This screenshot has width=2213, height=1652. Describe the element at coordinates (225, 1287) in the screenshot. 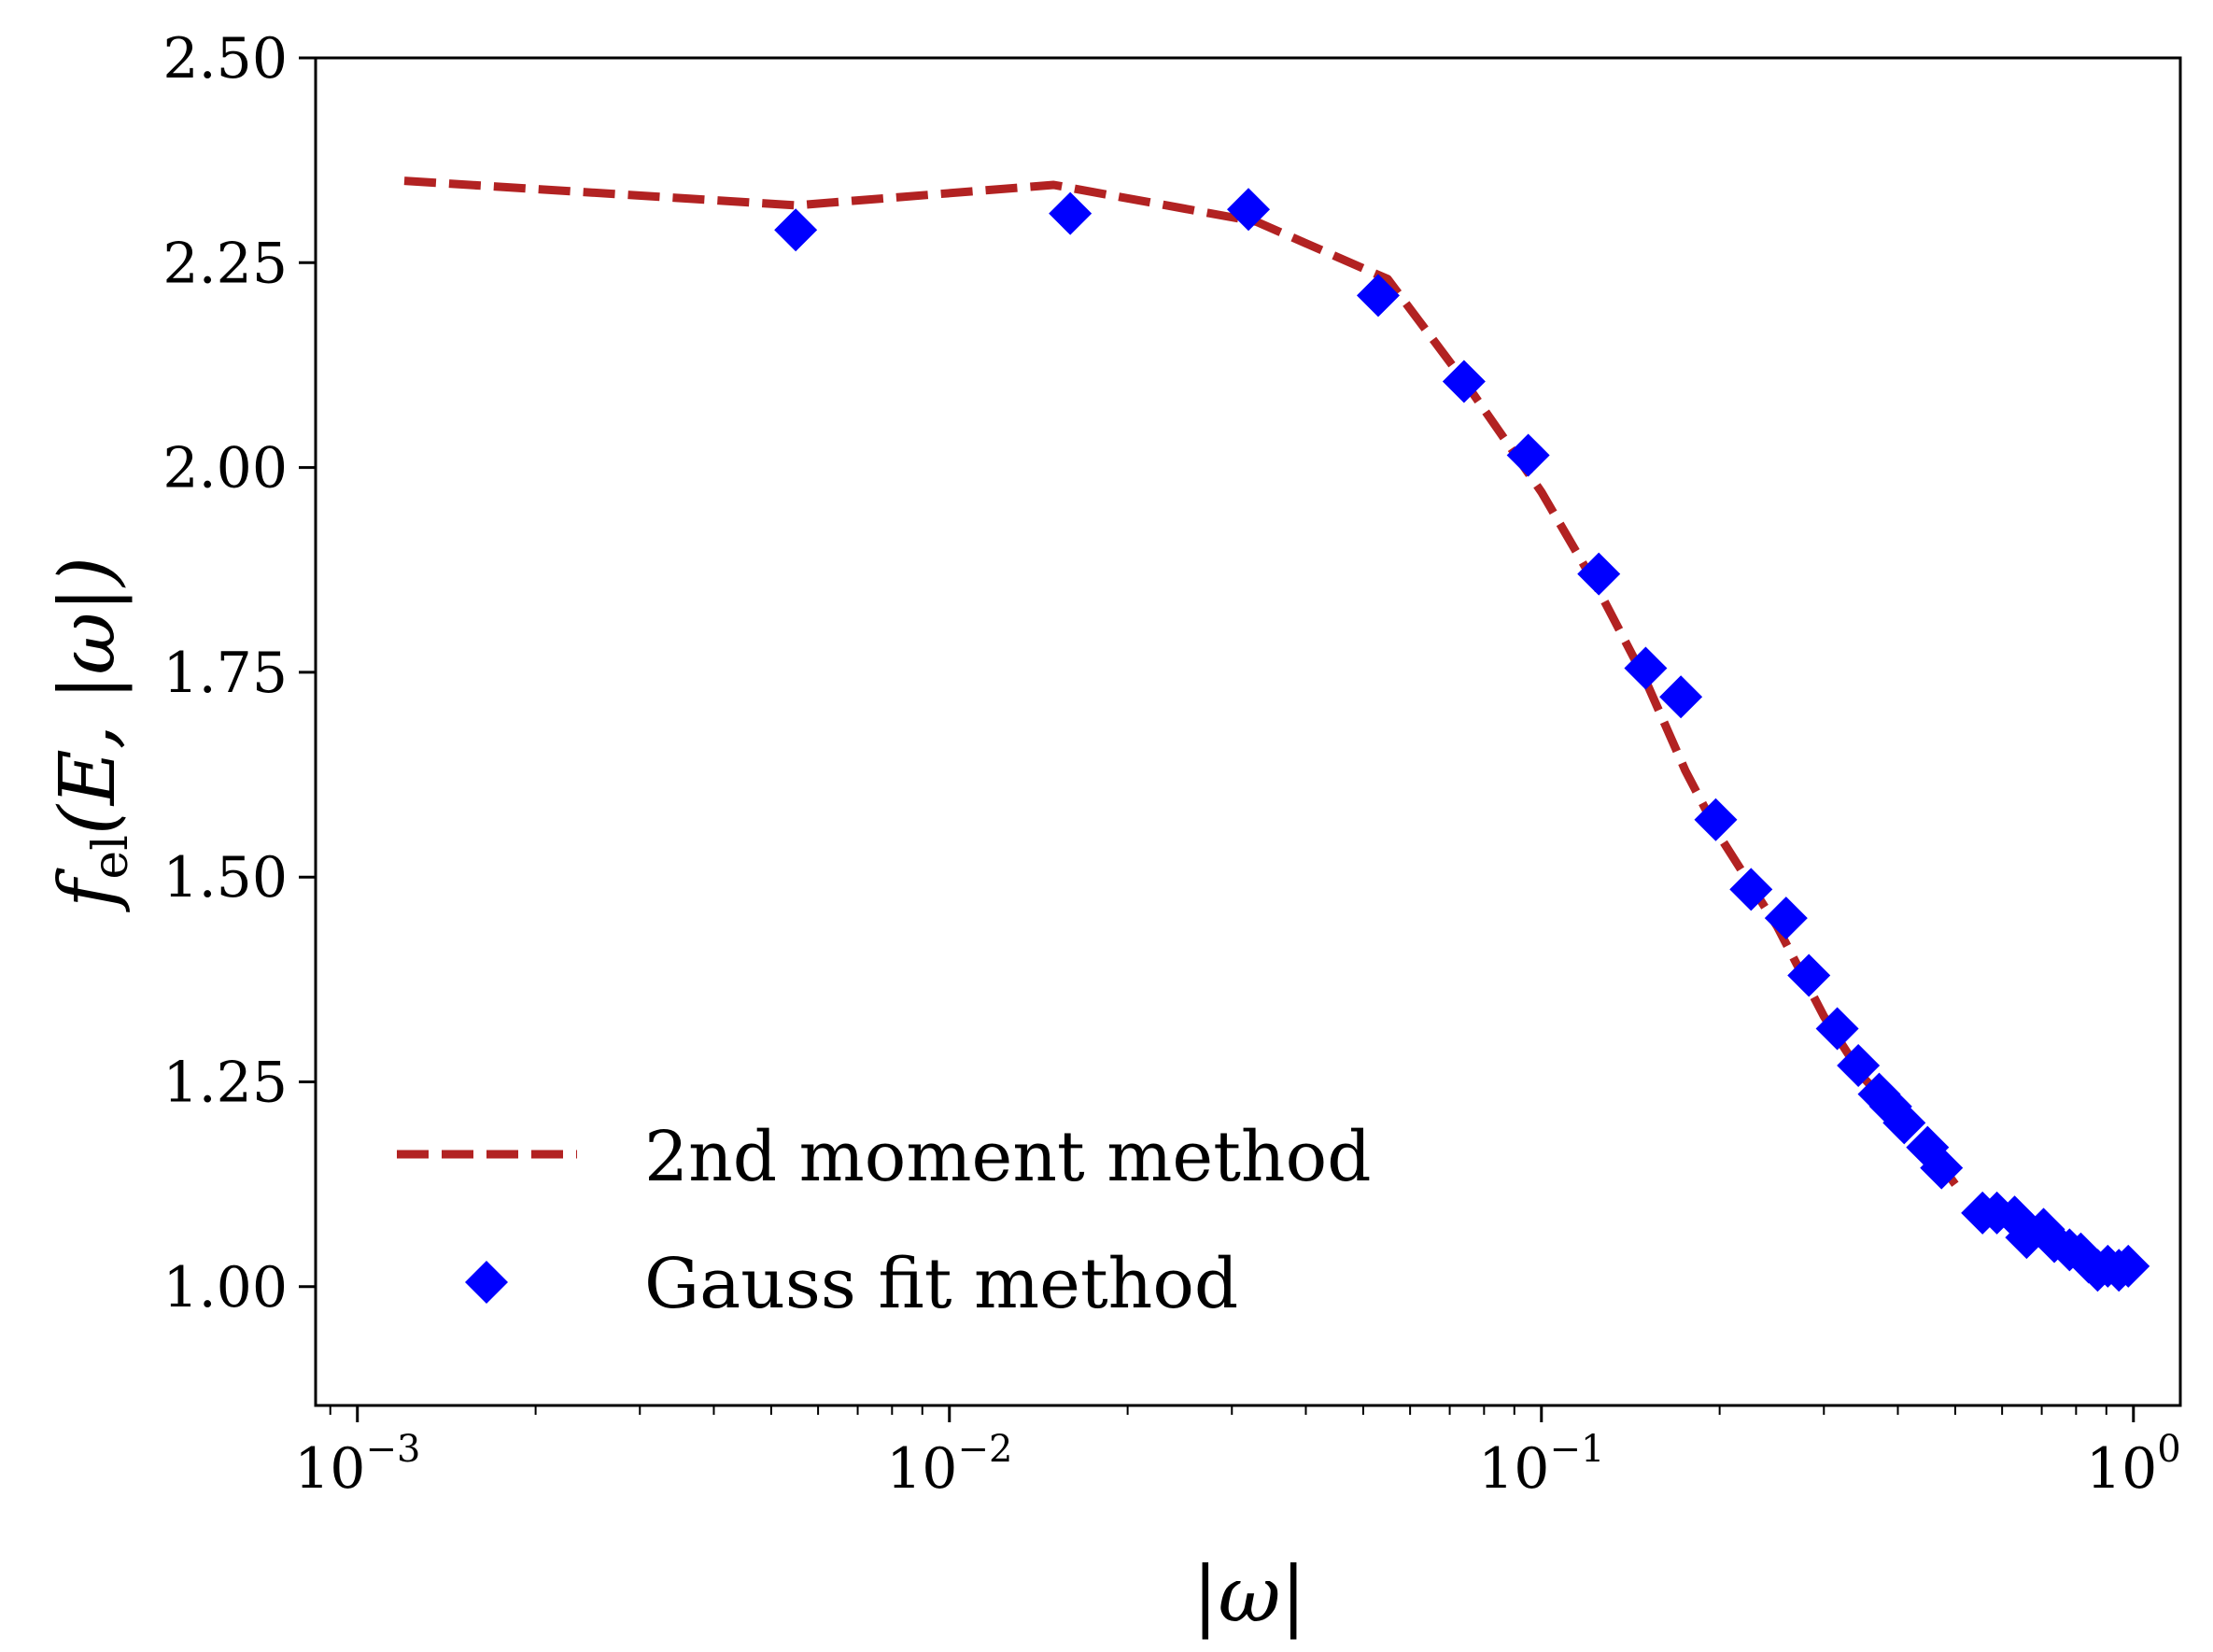

I see `y-tick-label: 1.00` at that location.